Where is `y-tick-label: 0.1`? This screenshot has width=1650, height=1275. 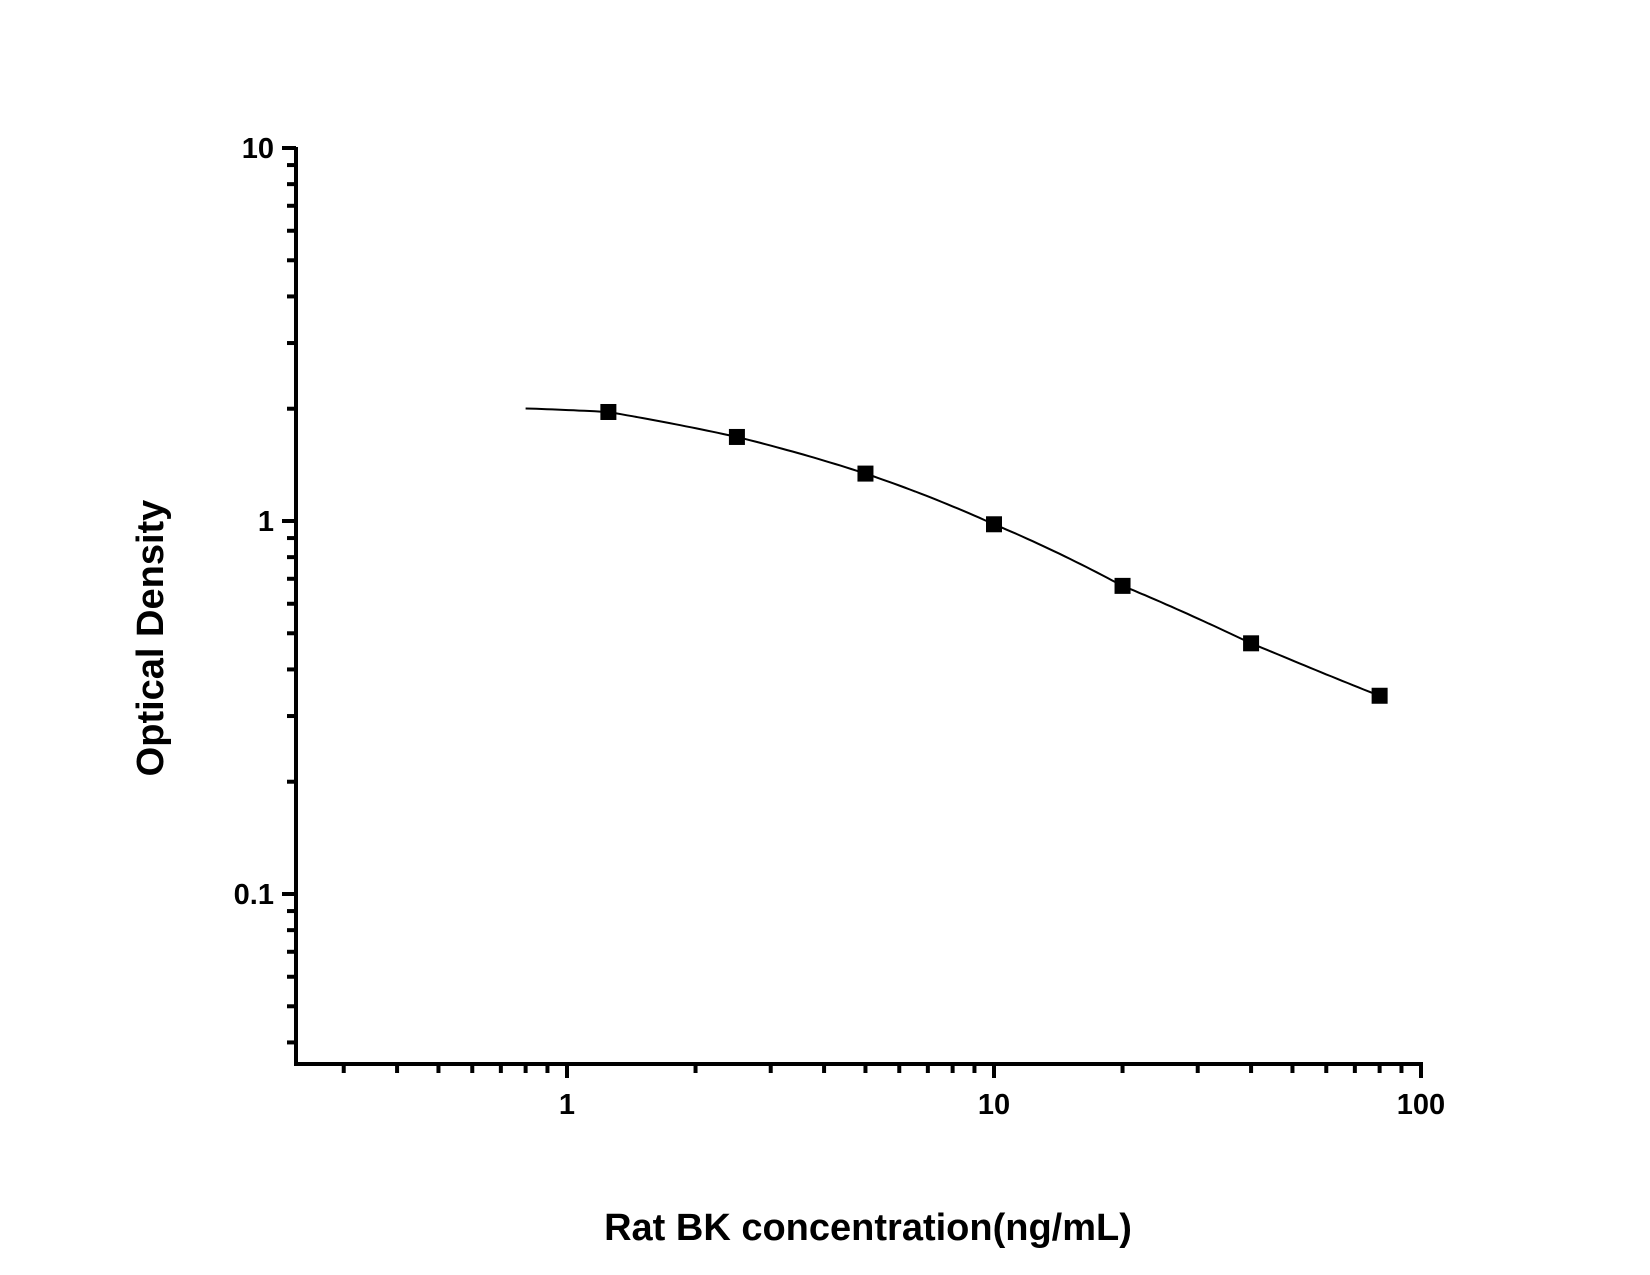
y-tick-label: 0.1 is located at coordinates (254, 895).